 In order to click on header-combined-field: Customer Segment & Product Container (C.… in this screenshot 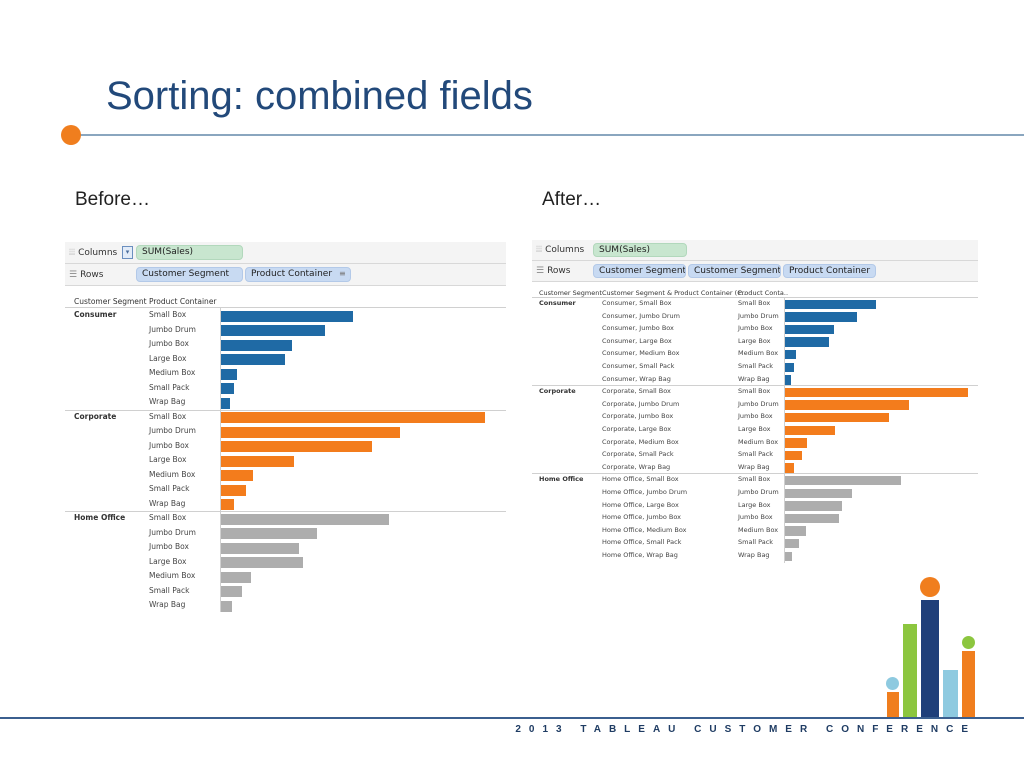, I will do `click(674, 293)`.